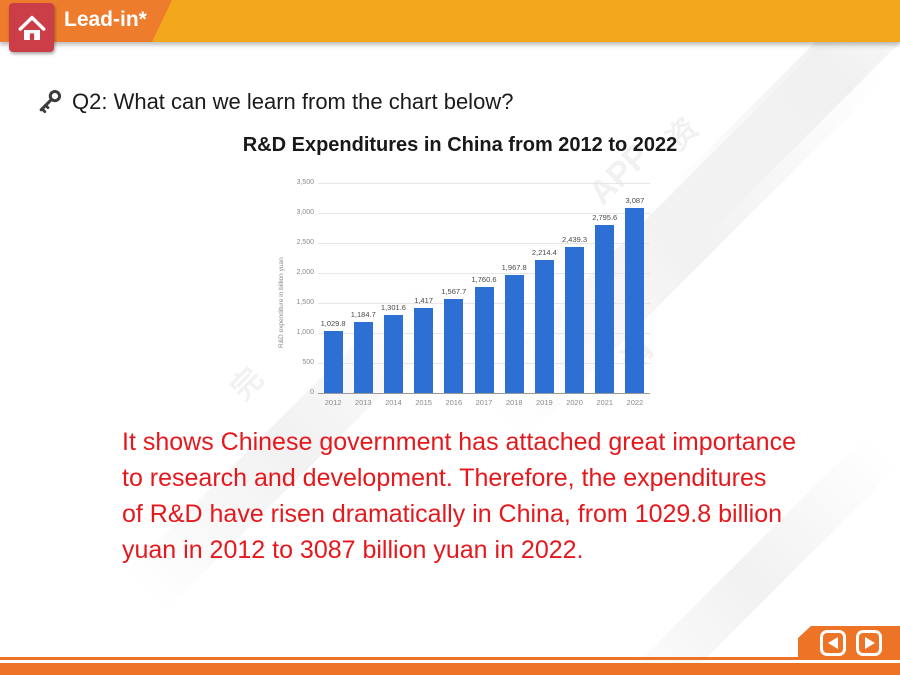 The height and width of the screenshot is (675, 900). Describe the element at coordinates (514, 402) in the screenshot. I see `x-tick-label: 2018` at that location.